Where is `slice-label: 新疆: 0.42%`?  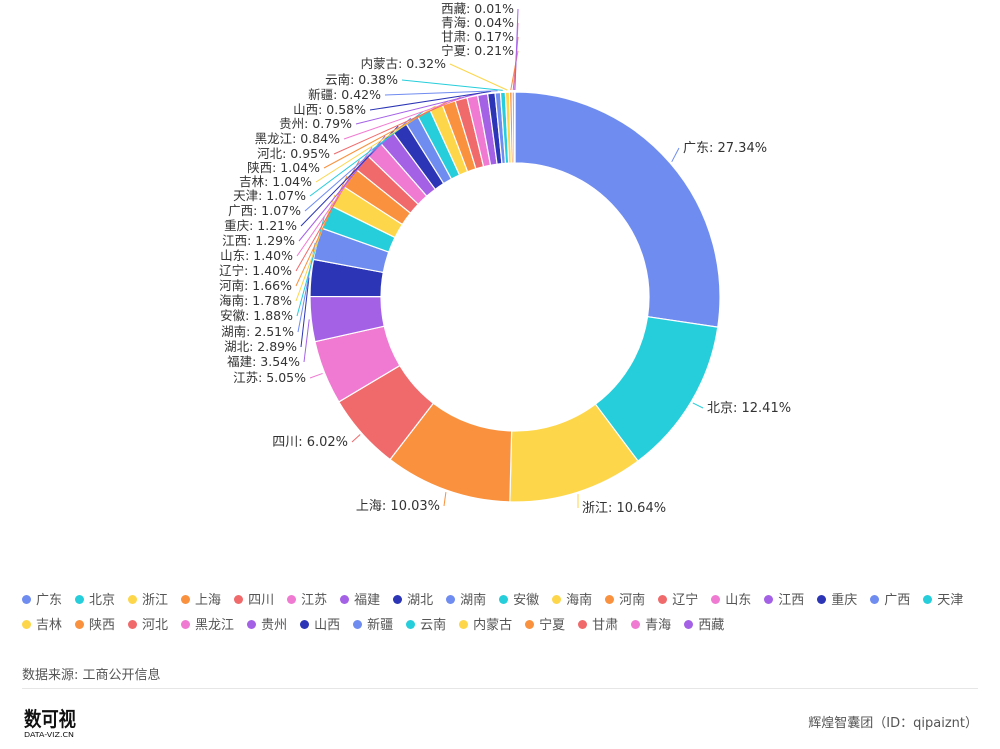 slice-label: 新疆: 0.42% is located at coordinates (344, 94).